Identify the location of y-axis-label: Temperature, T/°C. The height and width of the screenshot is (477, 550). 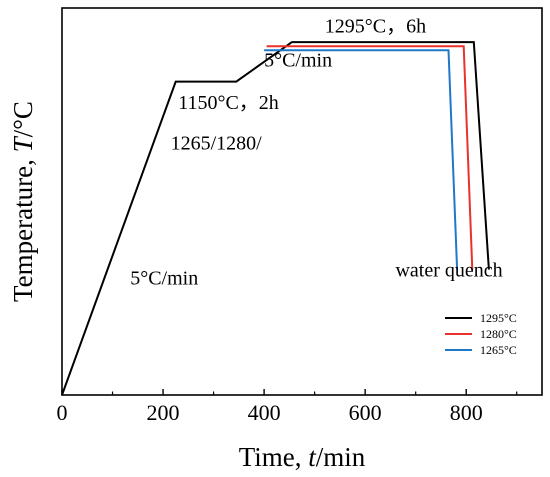
(23, 201).